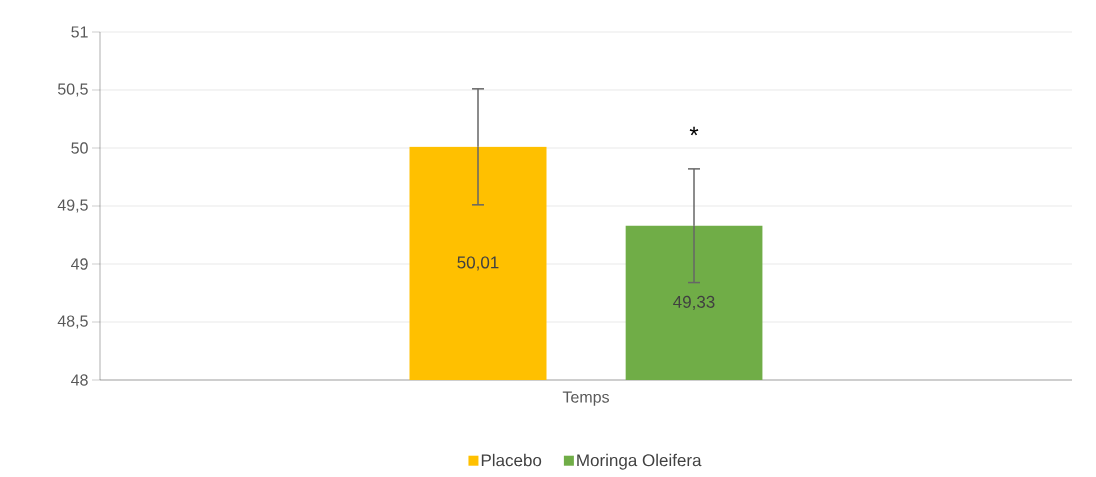 Image resolution: width=1096 pixels, height=477 pixels. Describe the element at coordinates (79, 32) in the screenshot. I see `y-tick-label: 51` at that location.